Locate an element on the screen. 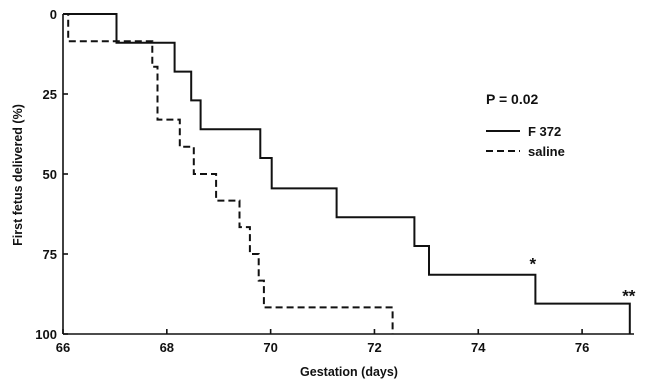  x-axis-label: Gestation (days) is located at coordinates (349, 372).